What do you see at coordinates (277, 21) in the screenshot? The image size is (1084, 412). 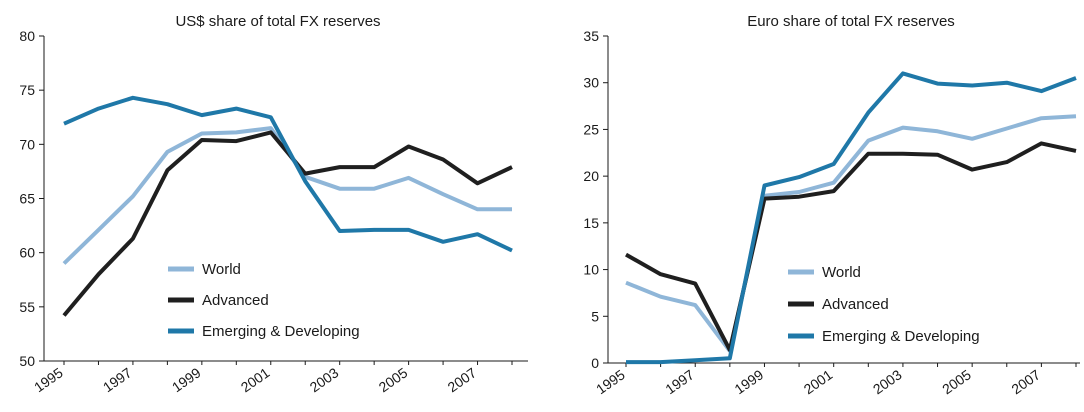 I see `chart-title: US$ share of total FX reserves` at bounding box center [277, 21].